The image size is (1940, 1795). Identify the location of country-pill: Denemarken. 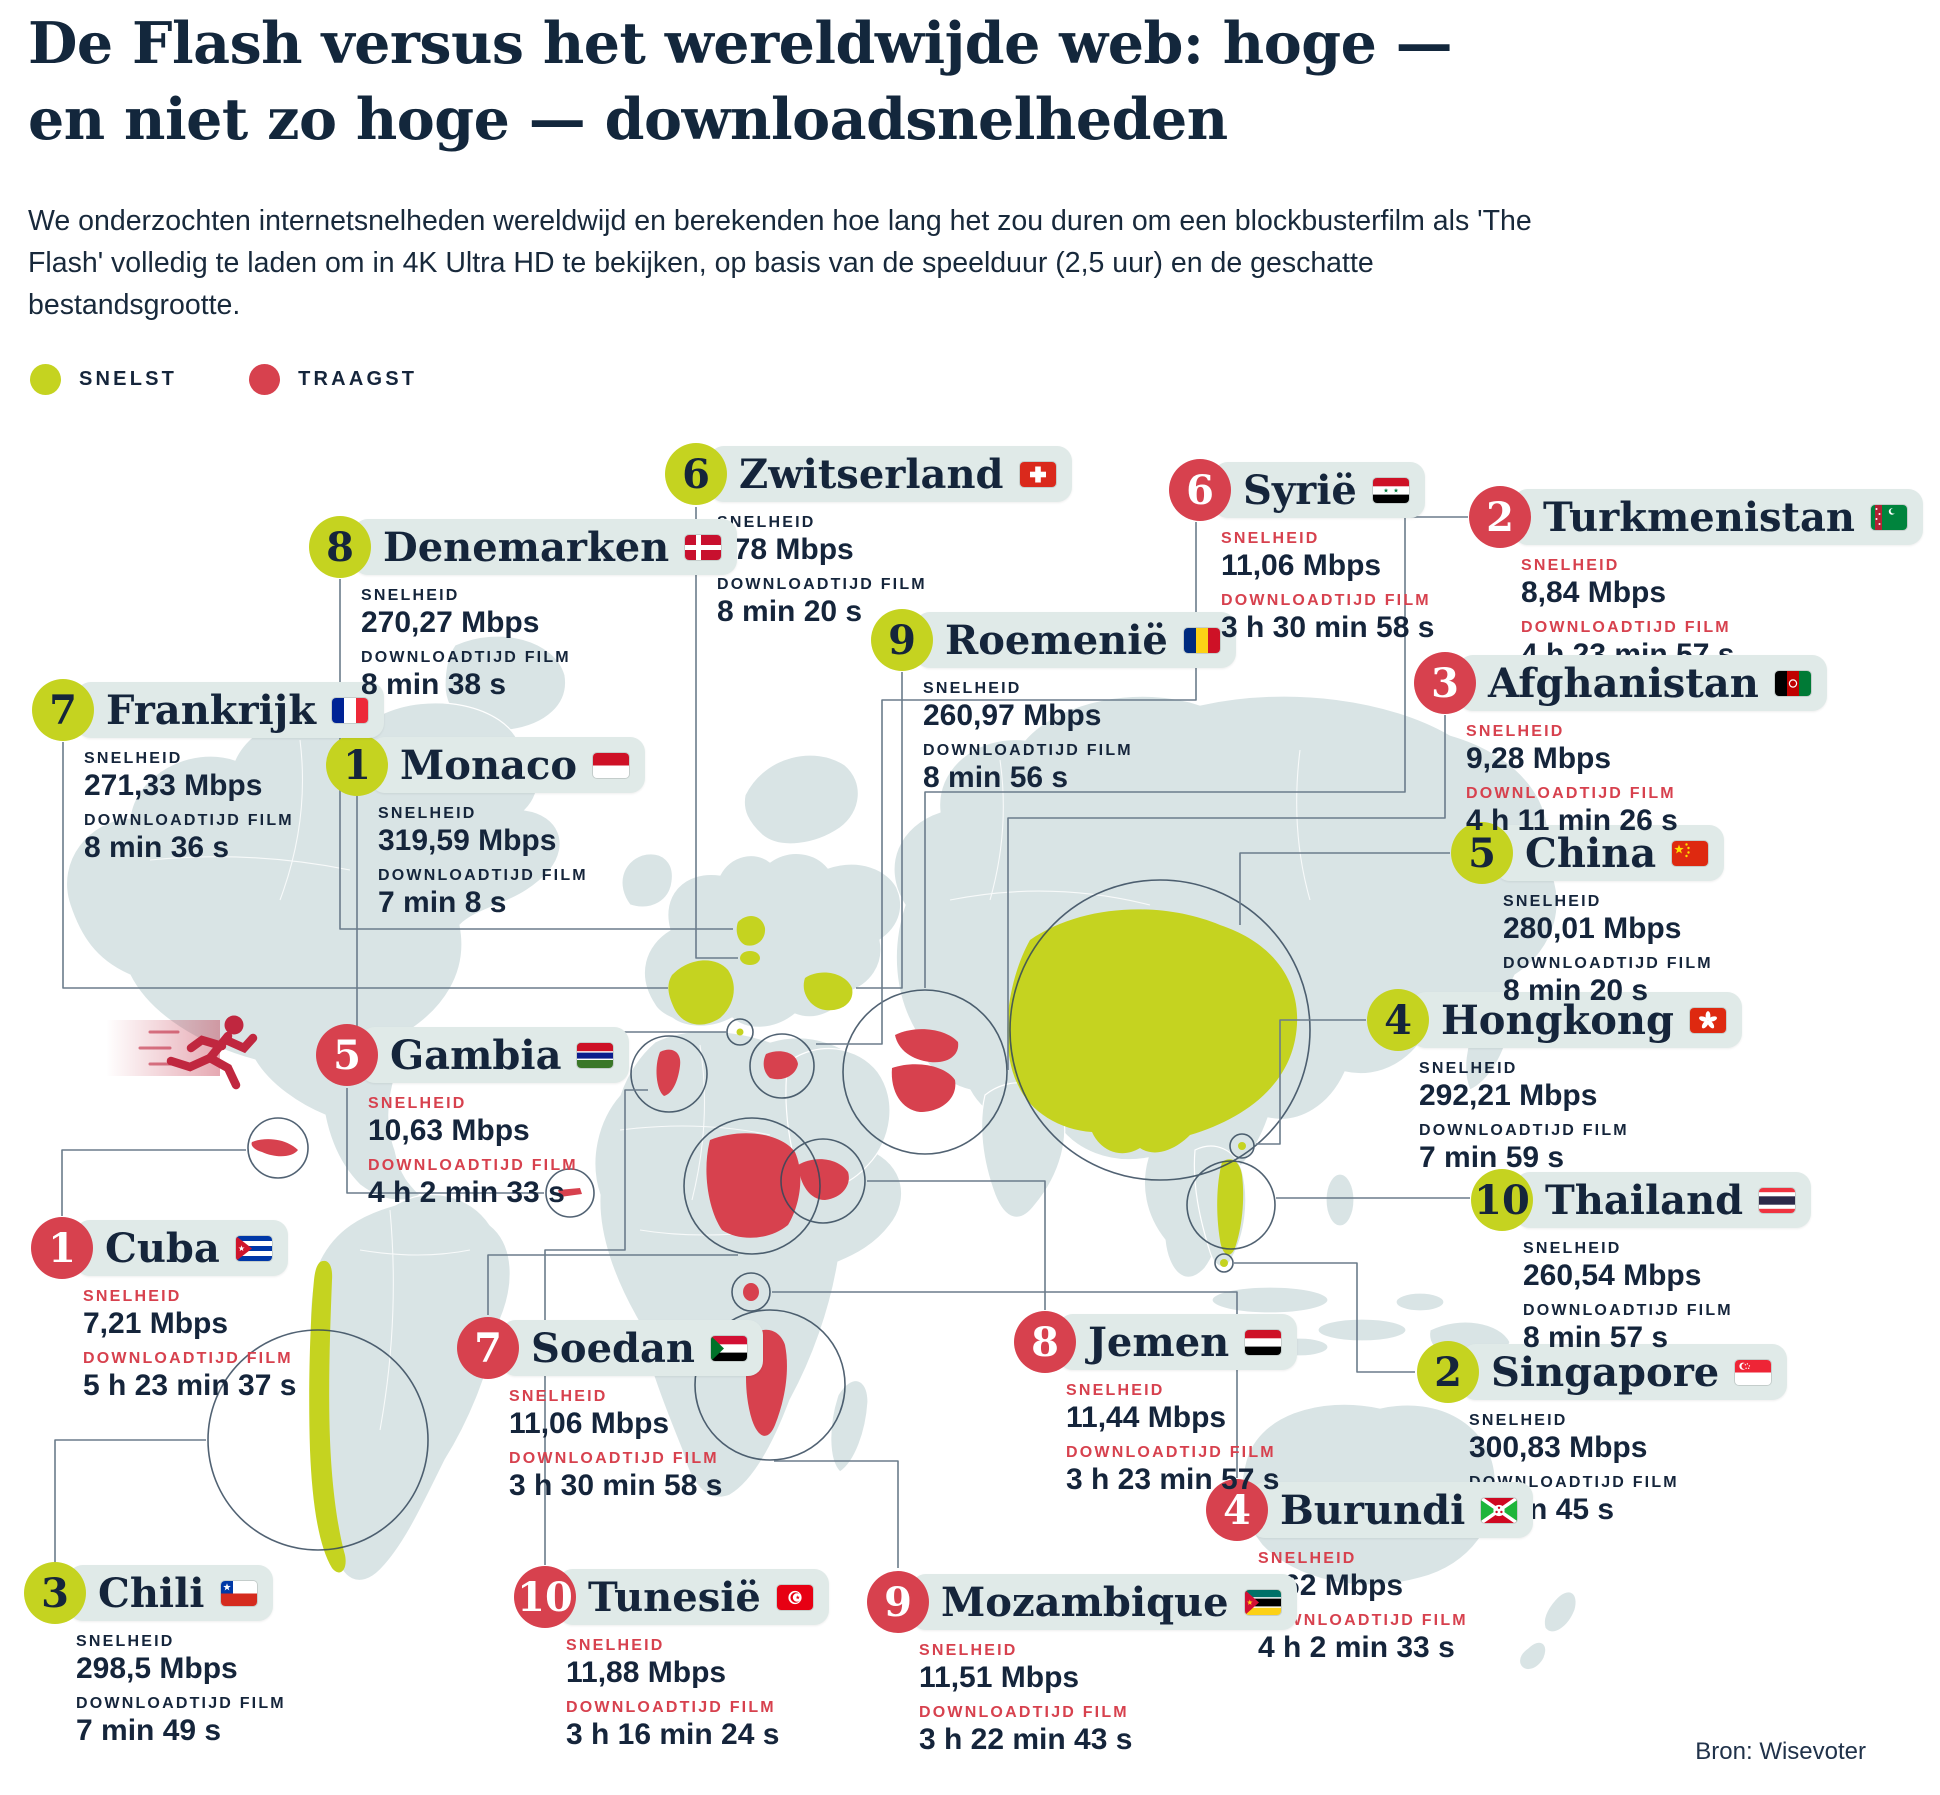
(545, 547).